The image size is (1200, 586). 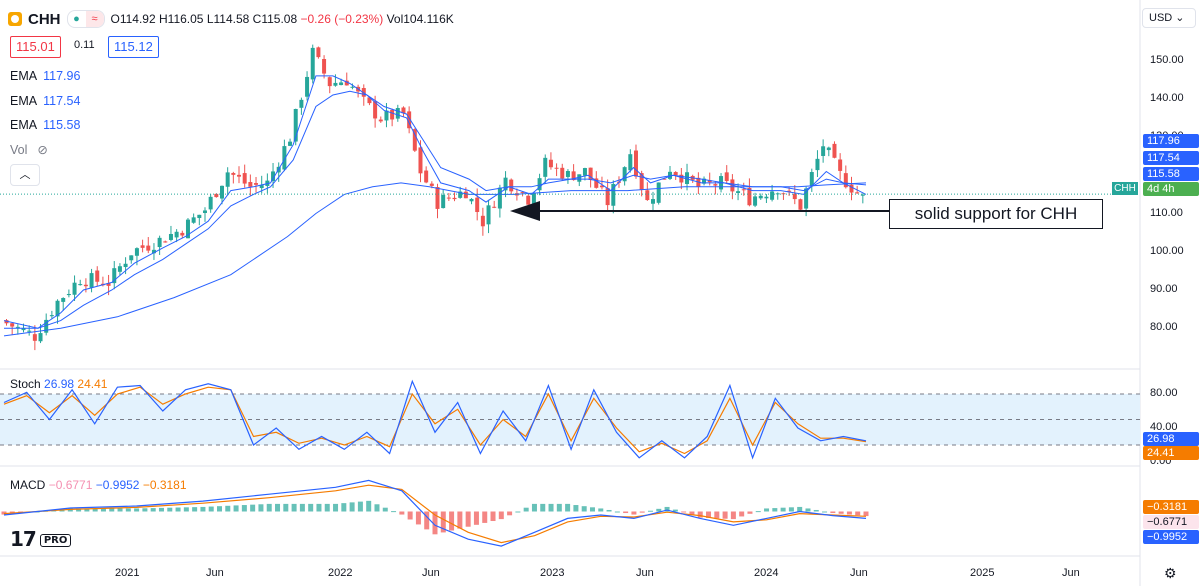 I want to click on bid-price: 115.01, so click(x=35, y=47).